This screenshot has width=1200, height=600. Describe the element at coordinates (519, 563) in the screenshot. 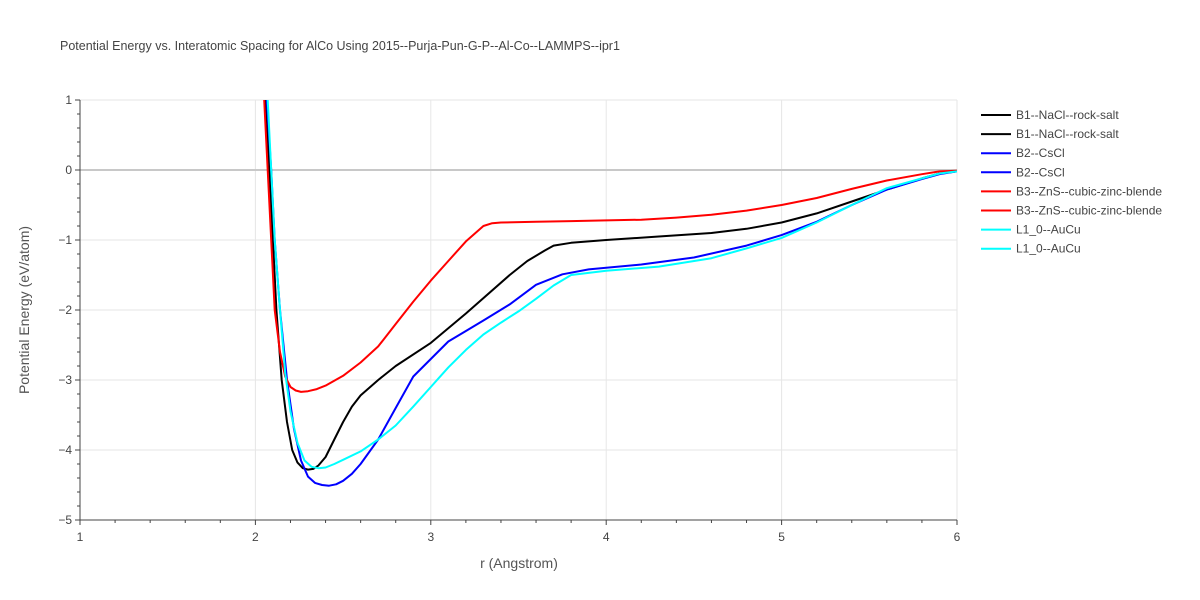

I see `x-axis-label: r (Angstrom)` at that location.